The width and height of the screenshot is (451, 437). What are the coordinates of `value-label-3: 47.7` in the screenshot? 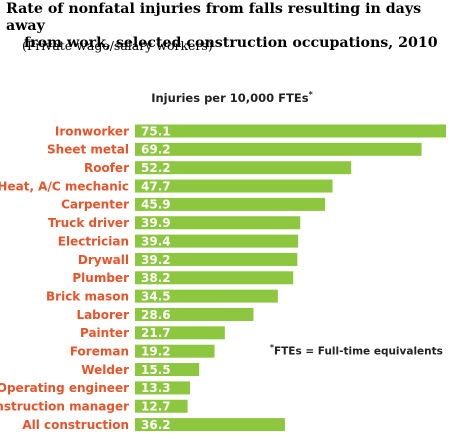 It's located at (156, 186).